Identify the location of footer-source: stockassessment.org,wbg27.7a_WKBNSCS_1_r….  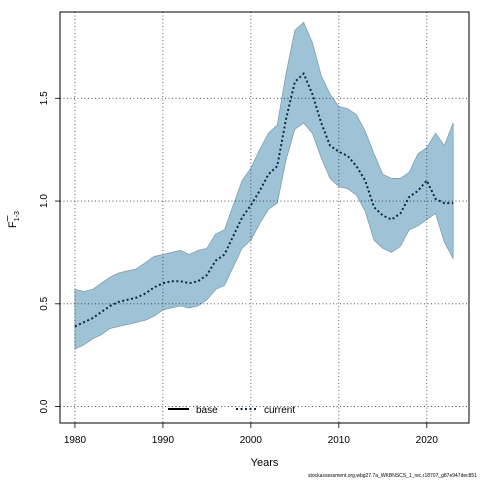
(392, 476).